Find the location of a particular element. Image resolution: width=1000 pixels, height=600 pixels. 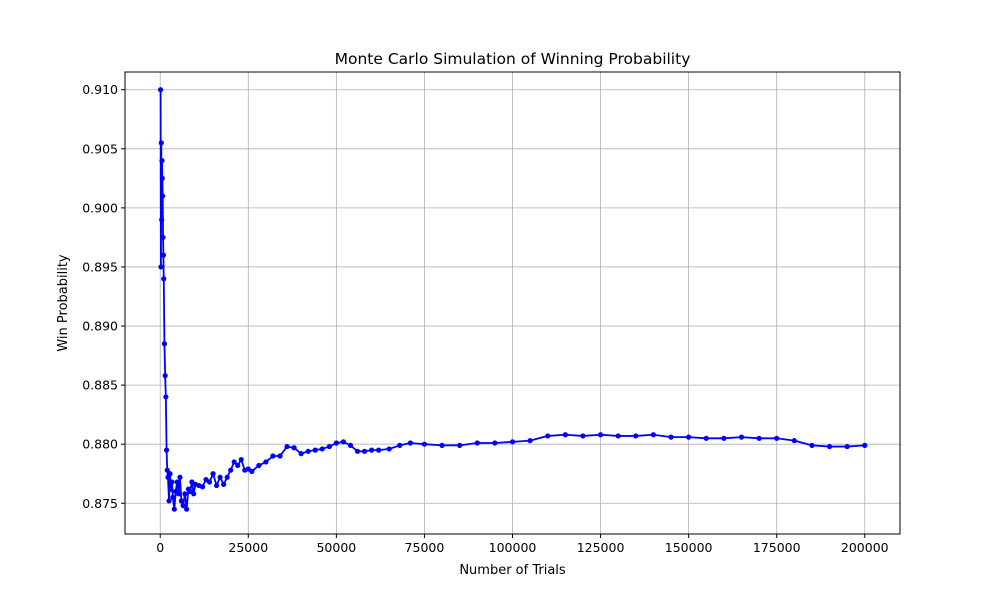

y-axis-ticks: 0.875 0.880 0.885 0.890 0.895 0.900 0.905 0.910 is located at coordinates (103, 296).